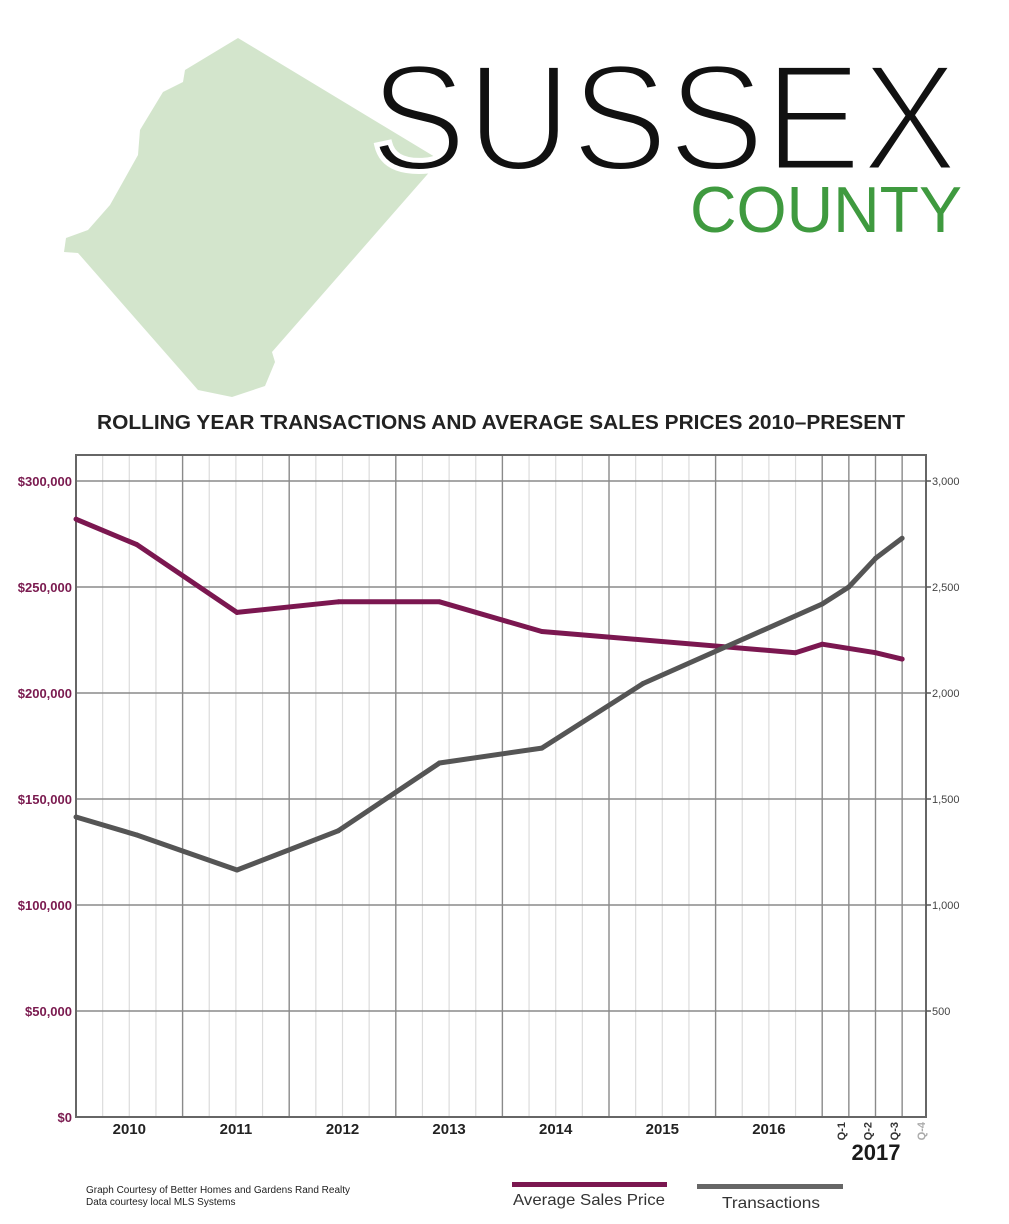 This screenshot has height=1224, width=1009. What do you see at coordinates (876, 1152) in the screenshot?
I see `quarter-year-label: 2017` at bounding box center [876, 1152].